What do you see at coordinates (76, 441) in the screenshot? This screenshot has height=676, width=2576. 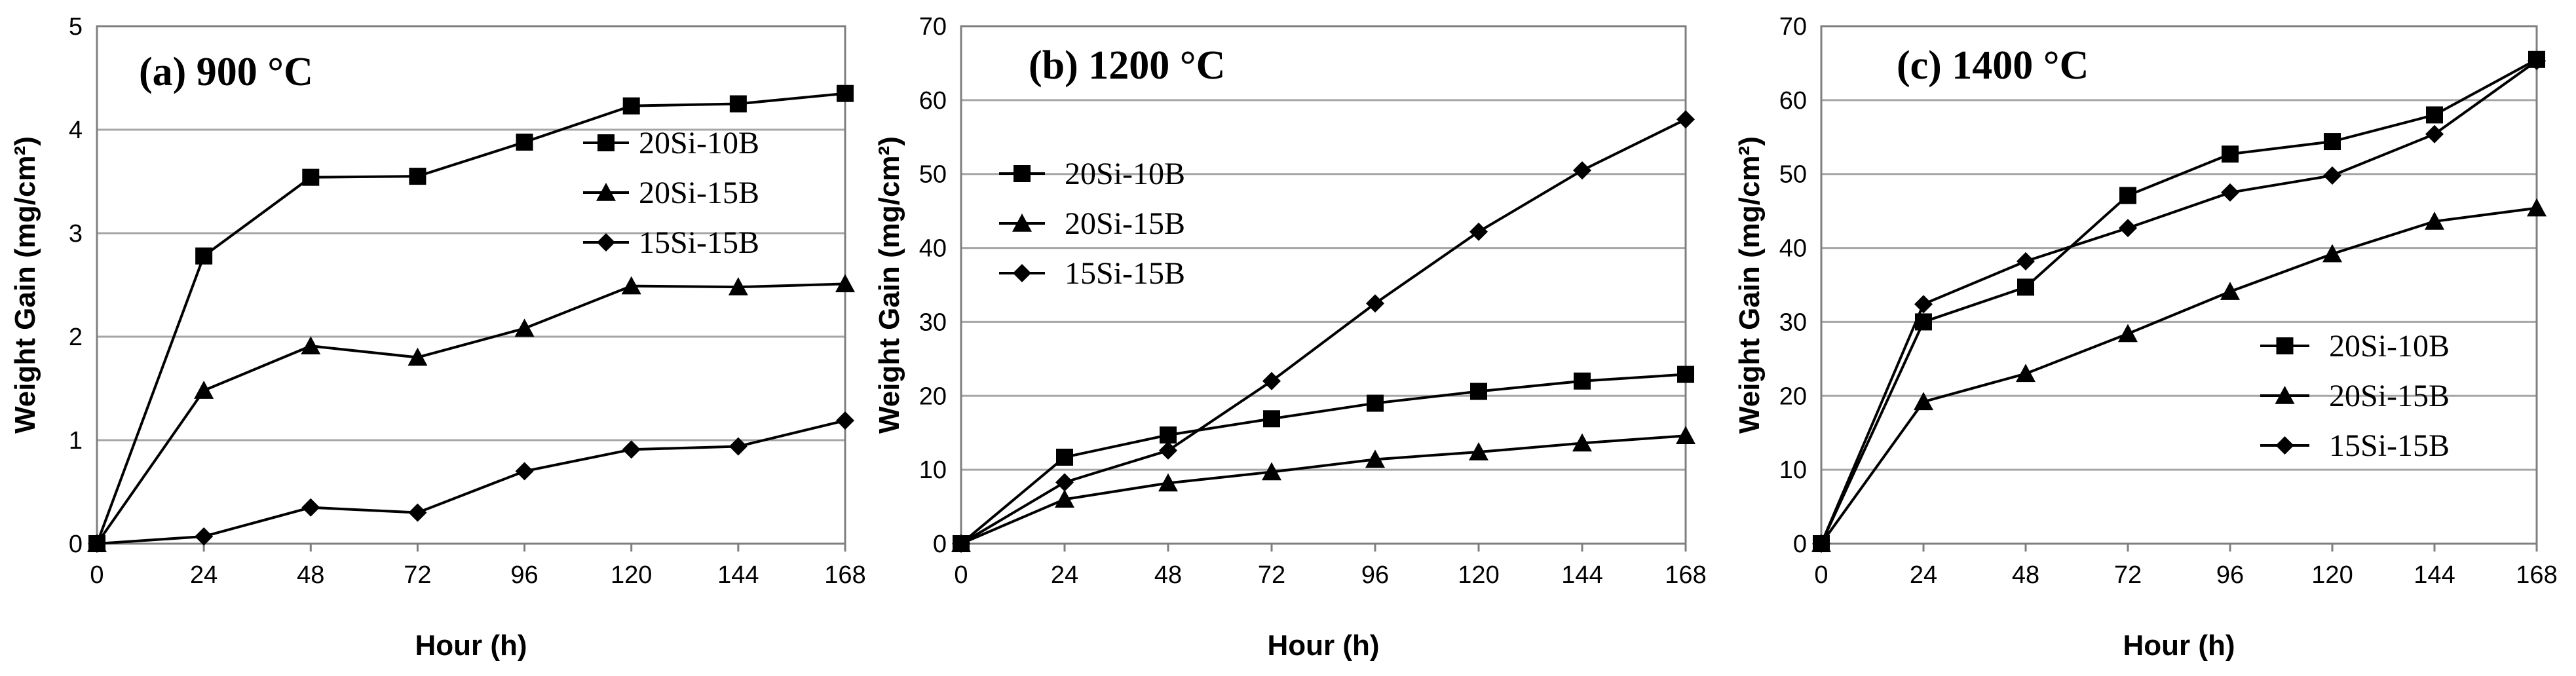 I see `y-tick-label: 1` at bounding box center [76, 441].